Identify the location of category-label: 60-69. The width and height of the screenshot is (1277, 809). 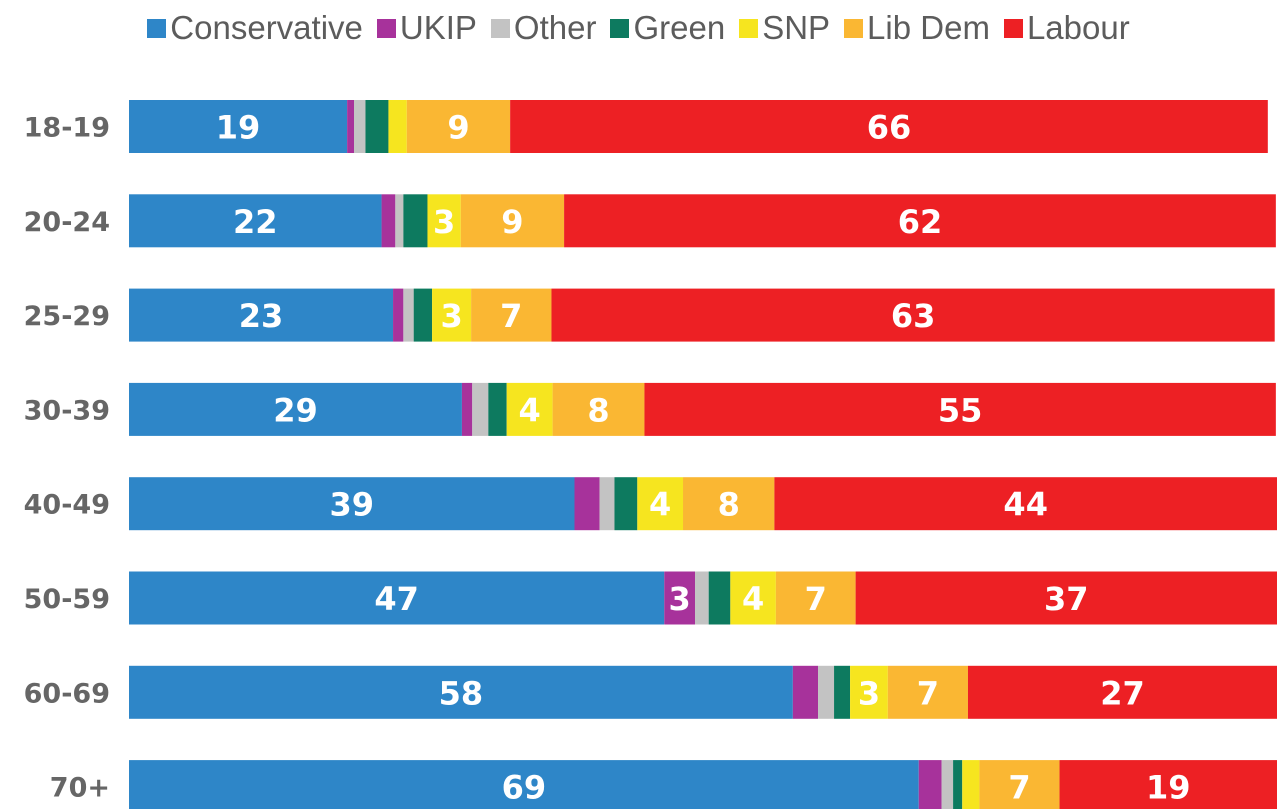
(67, 693).